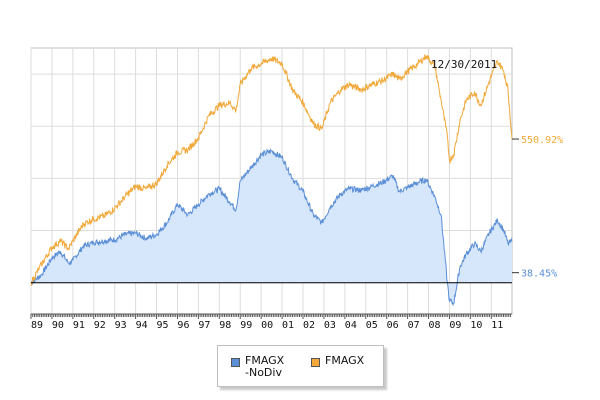 This screenshot has height=400, width=600. I want to click on x-tick-label: 99, so click(246, 325).